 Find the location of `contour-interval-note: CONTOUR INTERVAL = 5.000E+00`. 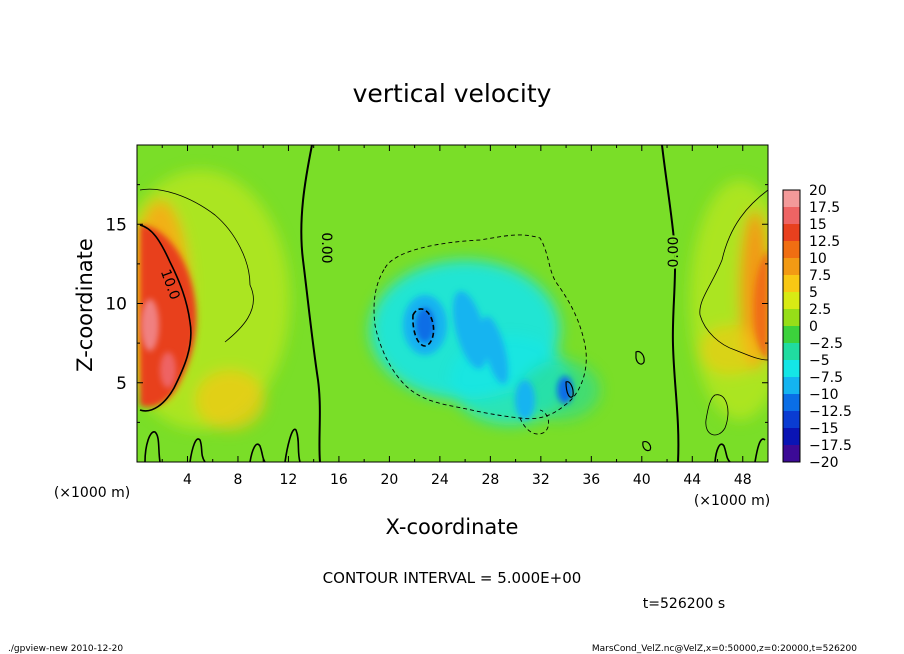

contour-interval-note: CONTOUR INTERVAL = 5.000E+00 is located at coordinates (452, 578).